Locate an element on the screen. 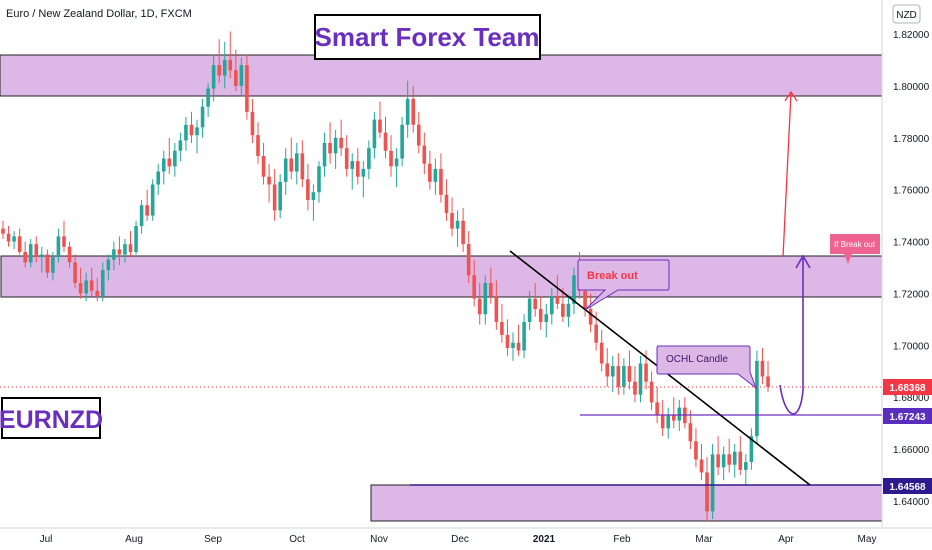 This screenshot has height=550, width=932. retest-path-arrow is located at coordinates (795, 334).